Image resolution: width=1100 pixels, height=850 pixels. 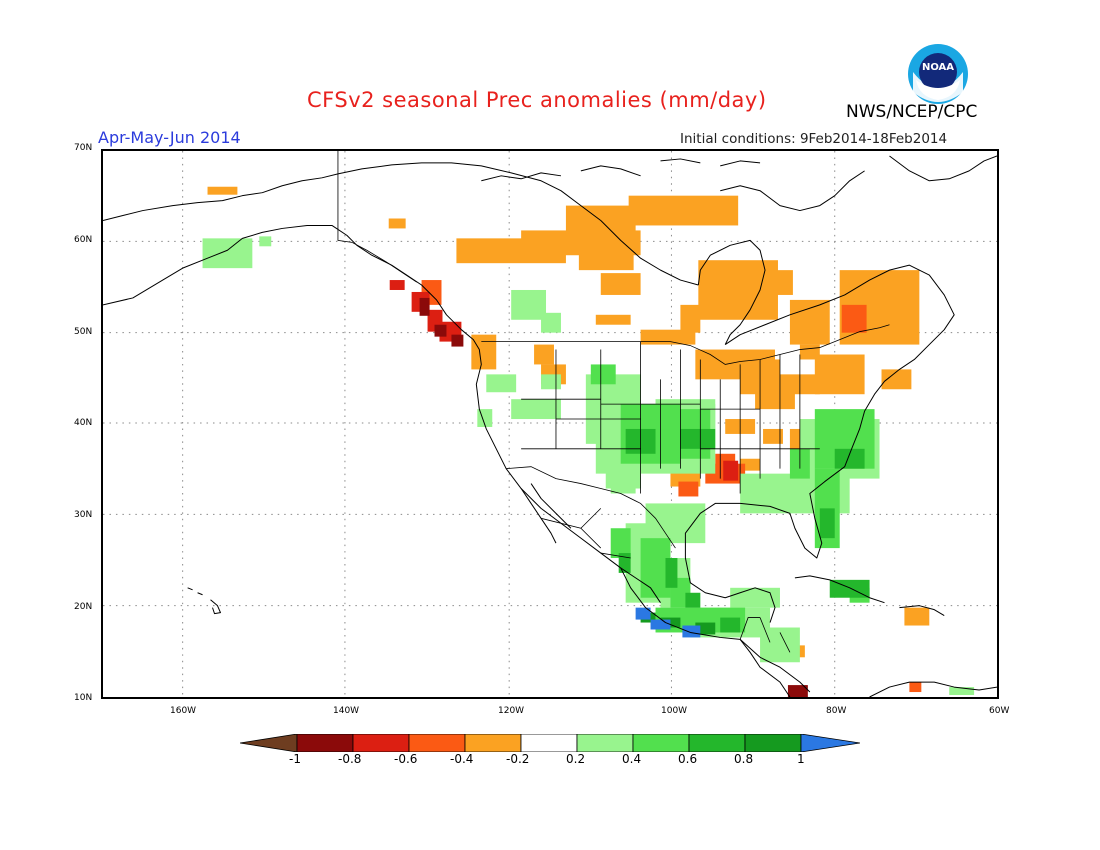 I want to click on colorbar, so click(x=550, y=743).